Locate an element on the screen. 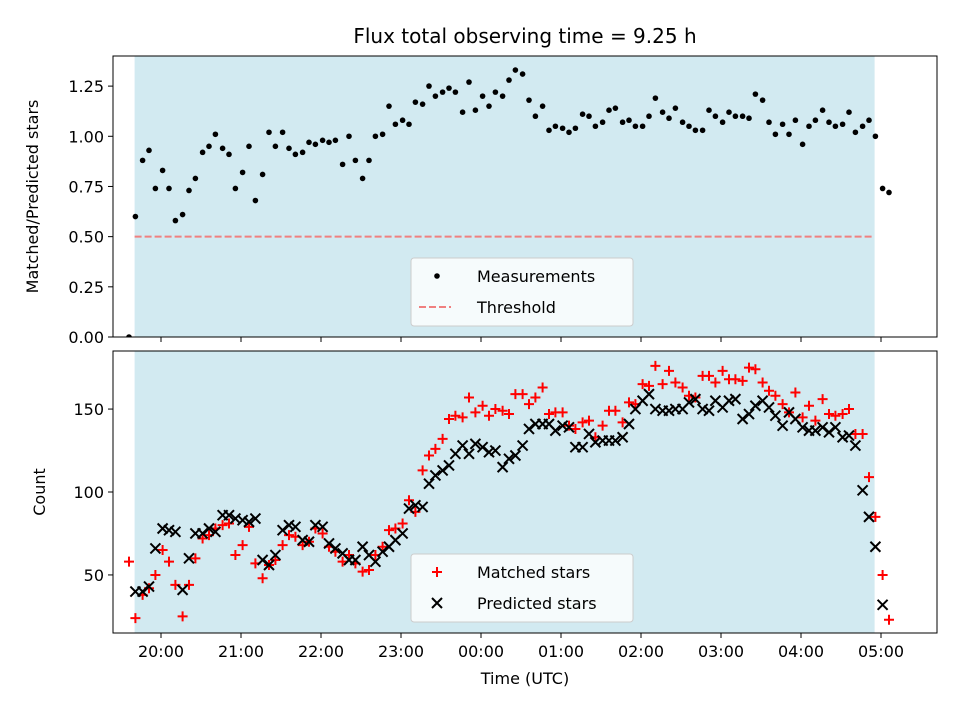  x-axis-label: Time (UTC) is located at coordinates (524, 678).